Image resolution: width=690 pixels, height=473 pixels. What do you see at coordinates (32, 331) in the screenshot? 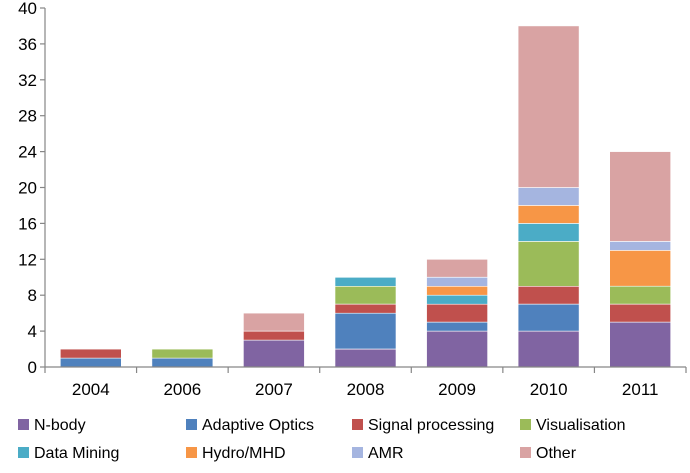
I see `y-tick-label: 4` at bounding box center [32, 331].